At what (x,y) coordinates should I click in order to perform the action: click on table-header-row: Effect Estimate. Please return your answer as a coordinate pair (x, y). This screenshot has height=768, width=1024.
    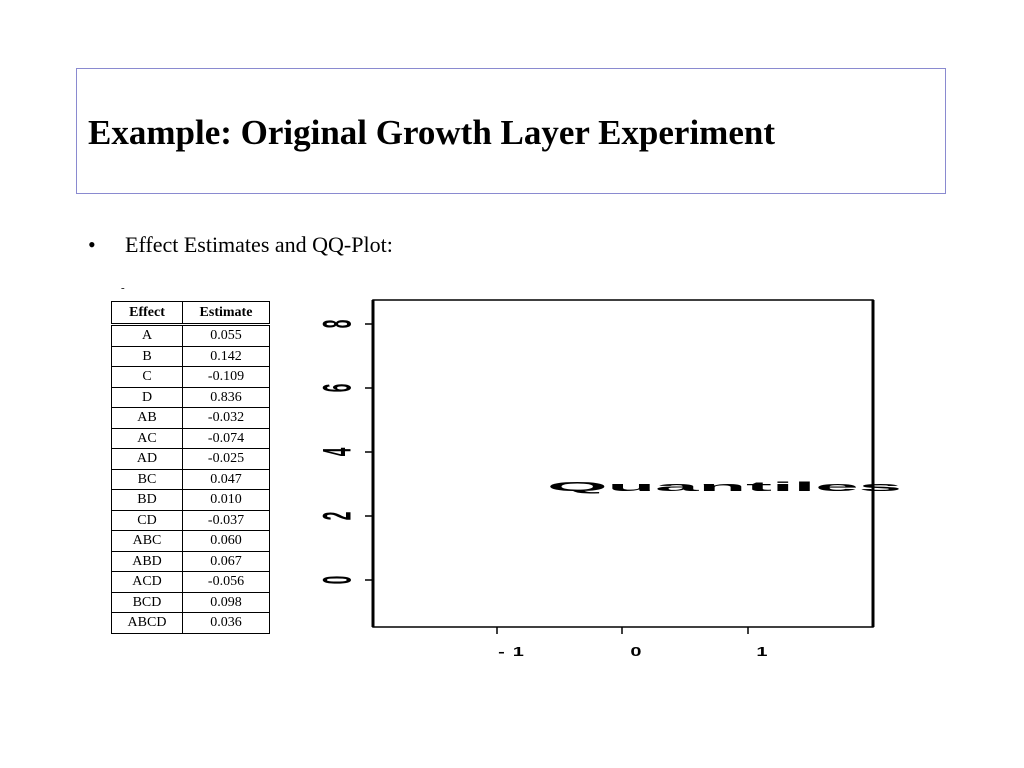
    Looking at the image, I should click on (190, 313).